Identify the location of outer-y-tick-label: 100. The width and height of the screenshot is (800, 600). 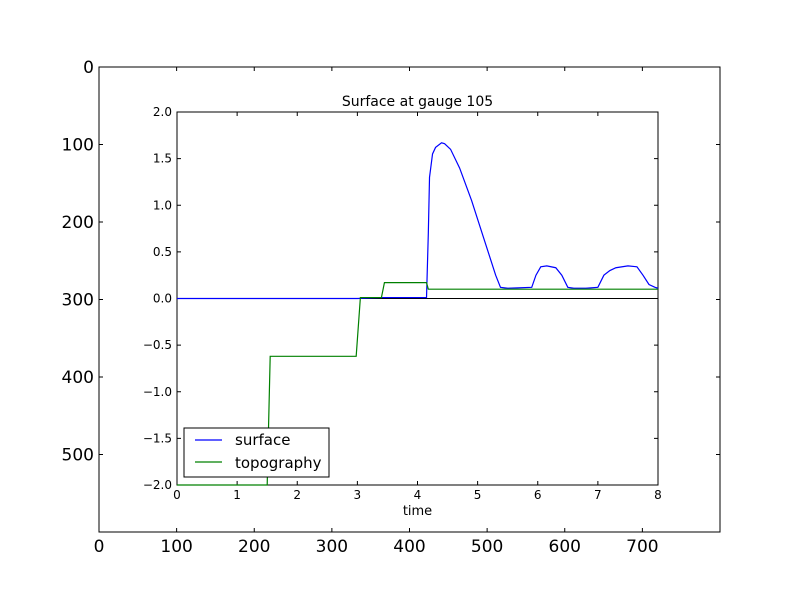
(78, 146).